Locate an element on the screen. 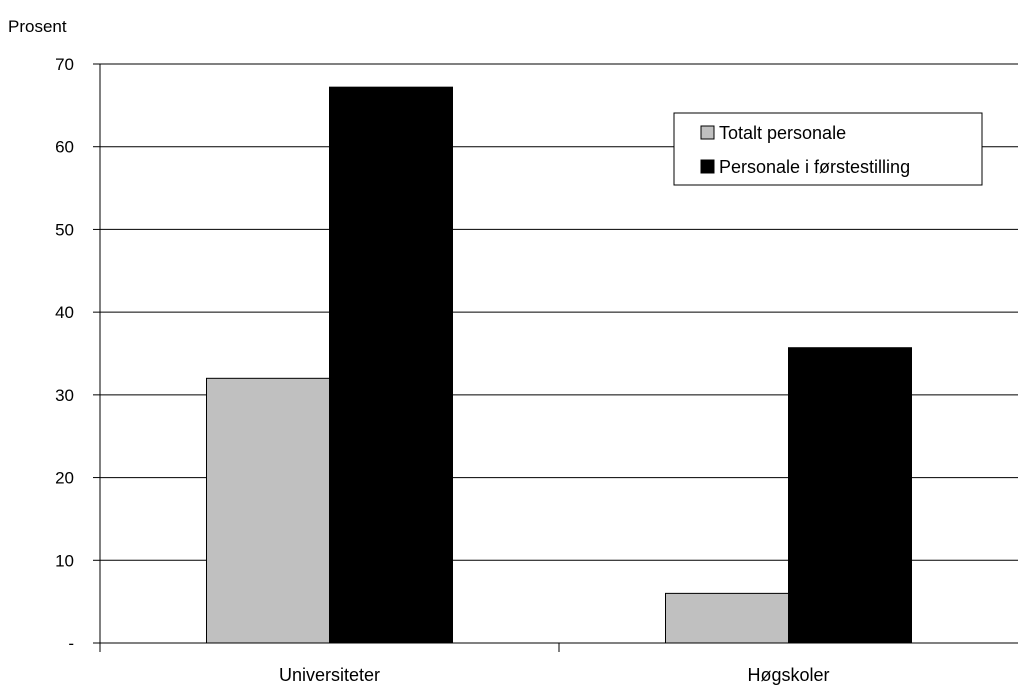  y-tick-label: - is located at coordinates (71, 643).